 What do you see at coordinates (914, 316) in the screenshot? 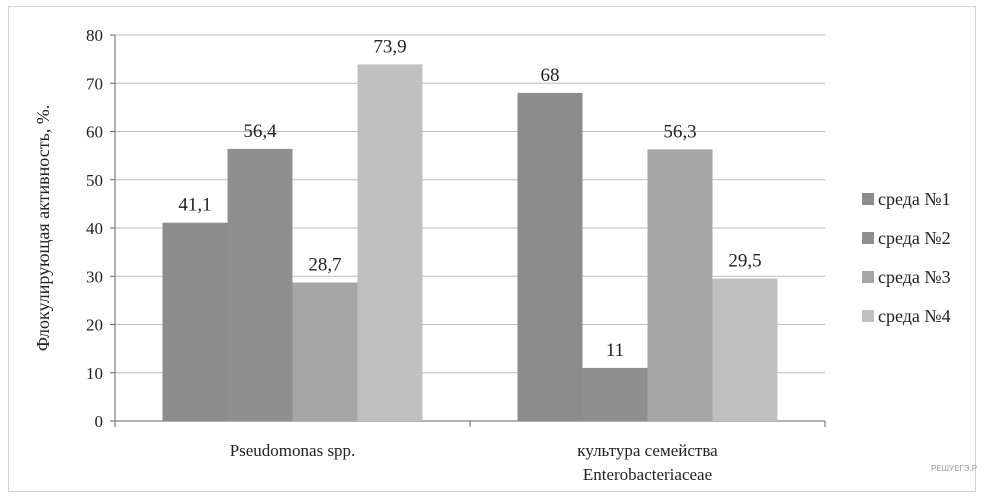
I see `legend-label: среда №4` at bounding box center [914, 316].